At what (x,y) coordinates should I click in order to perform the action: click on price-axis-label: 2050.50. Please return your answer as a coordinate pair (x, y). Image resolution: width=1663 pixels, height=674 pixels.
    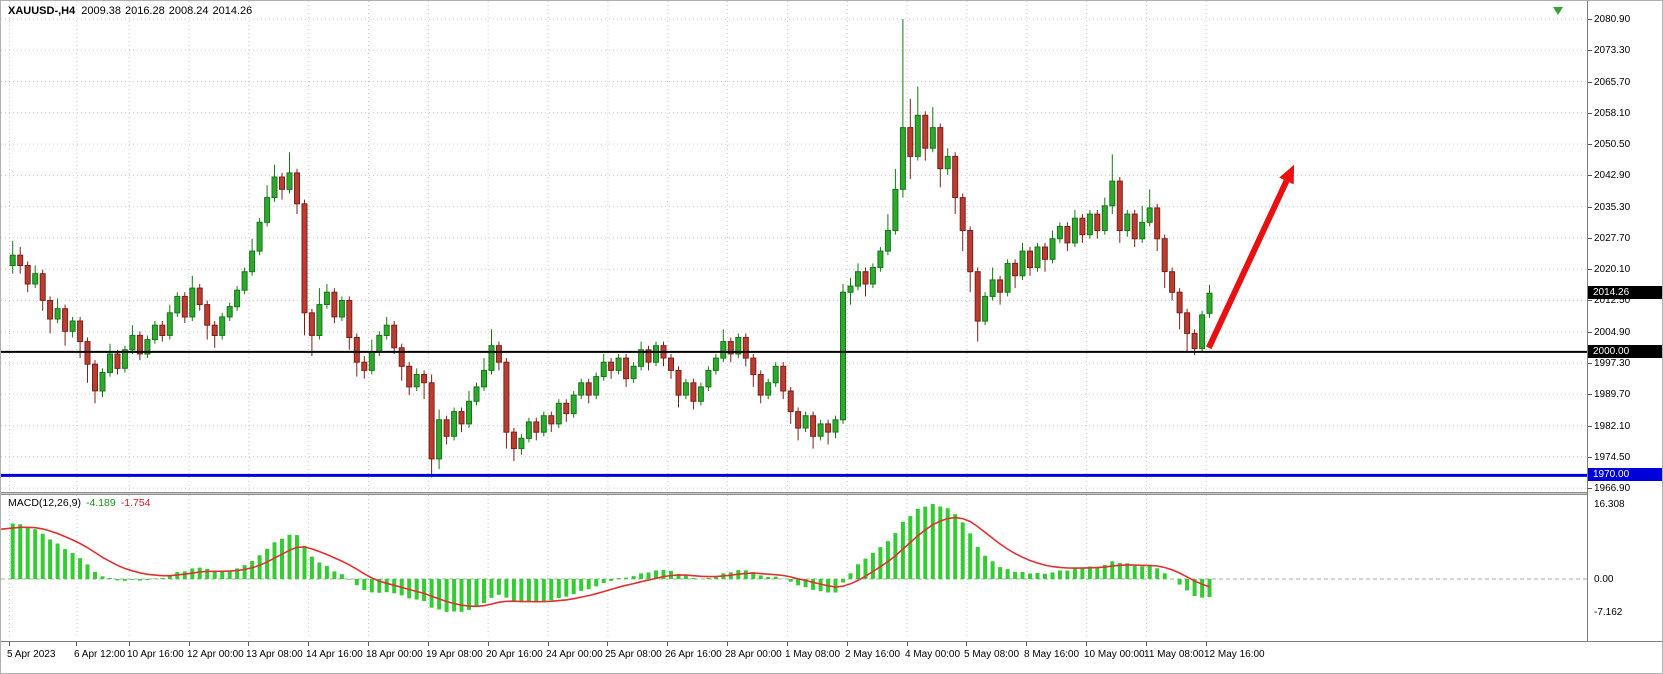
    Looking at the image, I should click on (1612, 144).